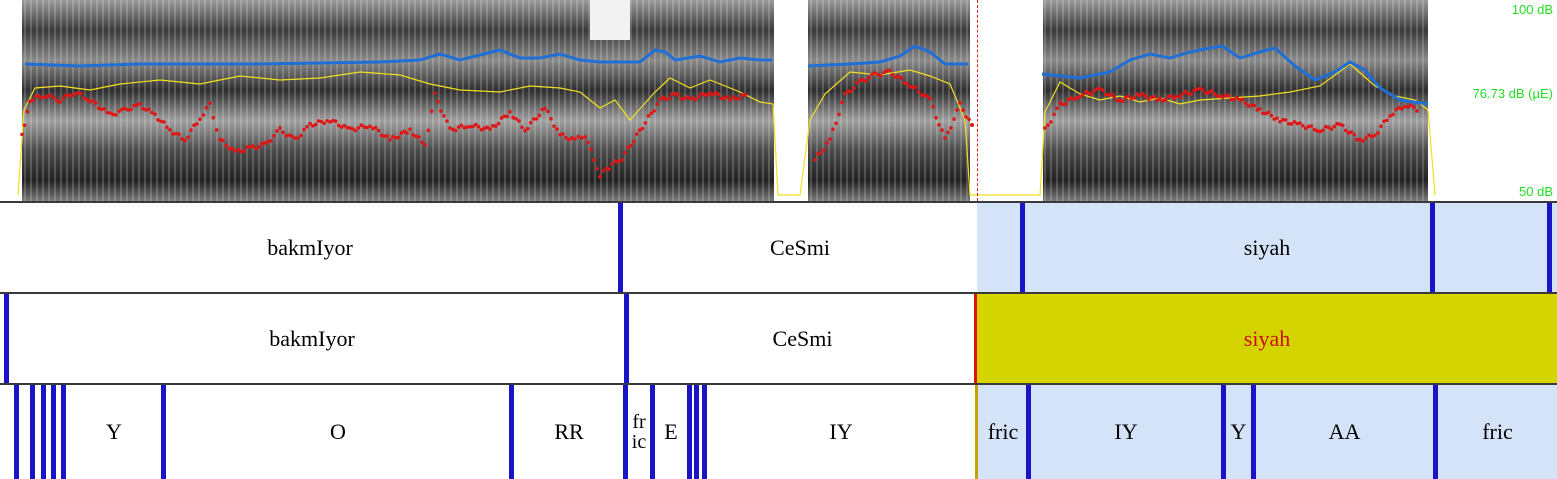 This screenshot has width=1557, height=479. I want to click on selected-boundary-marker, so click(975, 338).